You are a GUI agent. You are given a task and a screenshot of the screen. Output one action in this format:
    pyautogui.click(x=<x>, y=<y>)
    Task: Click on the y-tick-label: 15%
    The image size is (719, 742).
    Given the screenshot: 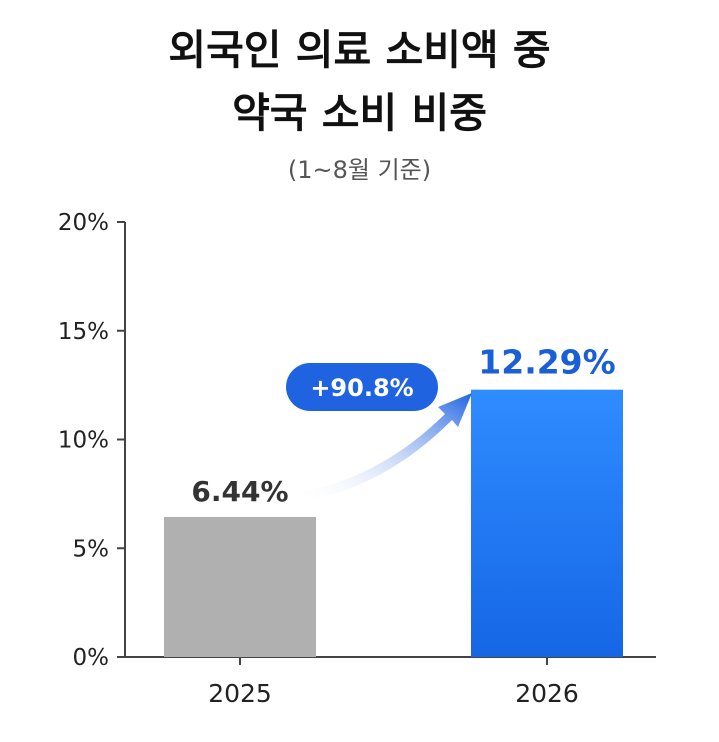 What is the action you would take?
    pyautogui.click(x=83, y=332)
    